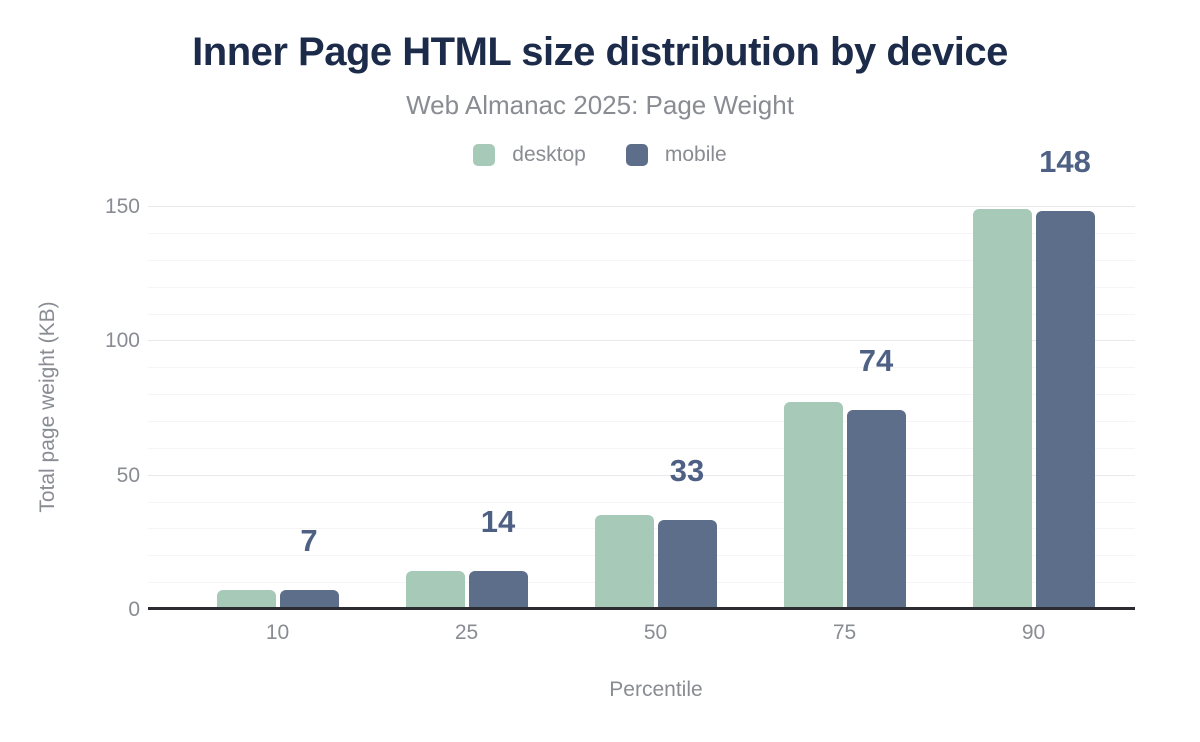  What do you see at coordinates (624, 562) in the screenshot?
I see `bar-desktop-p50` at bounding box center [624, 562].